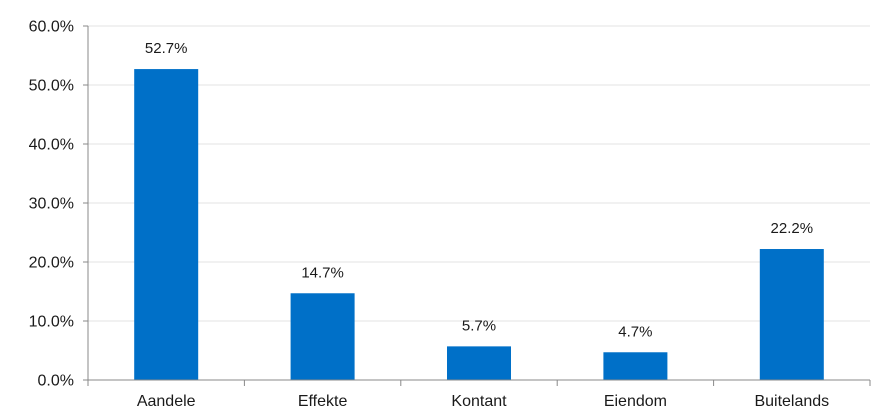  I want to click on bar-aandele, so click(166, 224).